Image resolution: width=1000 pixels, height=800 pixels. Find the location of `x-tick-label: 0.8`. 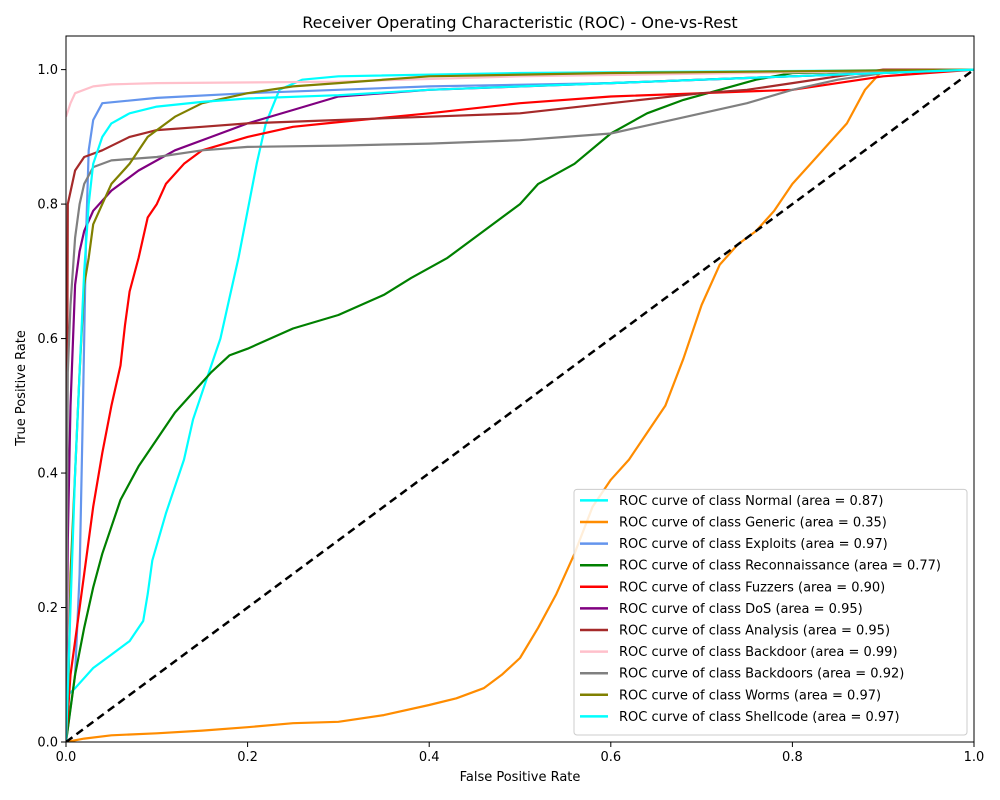

x-tick-label: 0.8 is located at coordinates (792, 757).